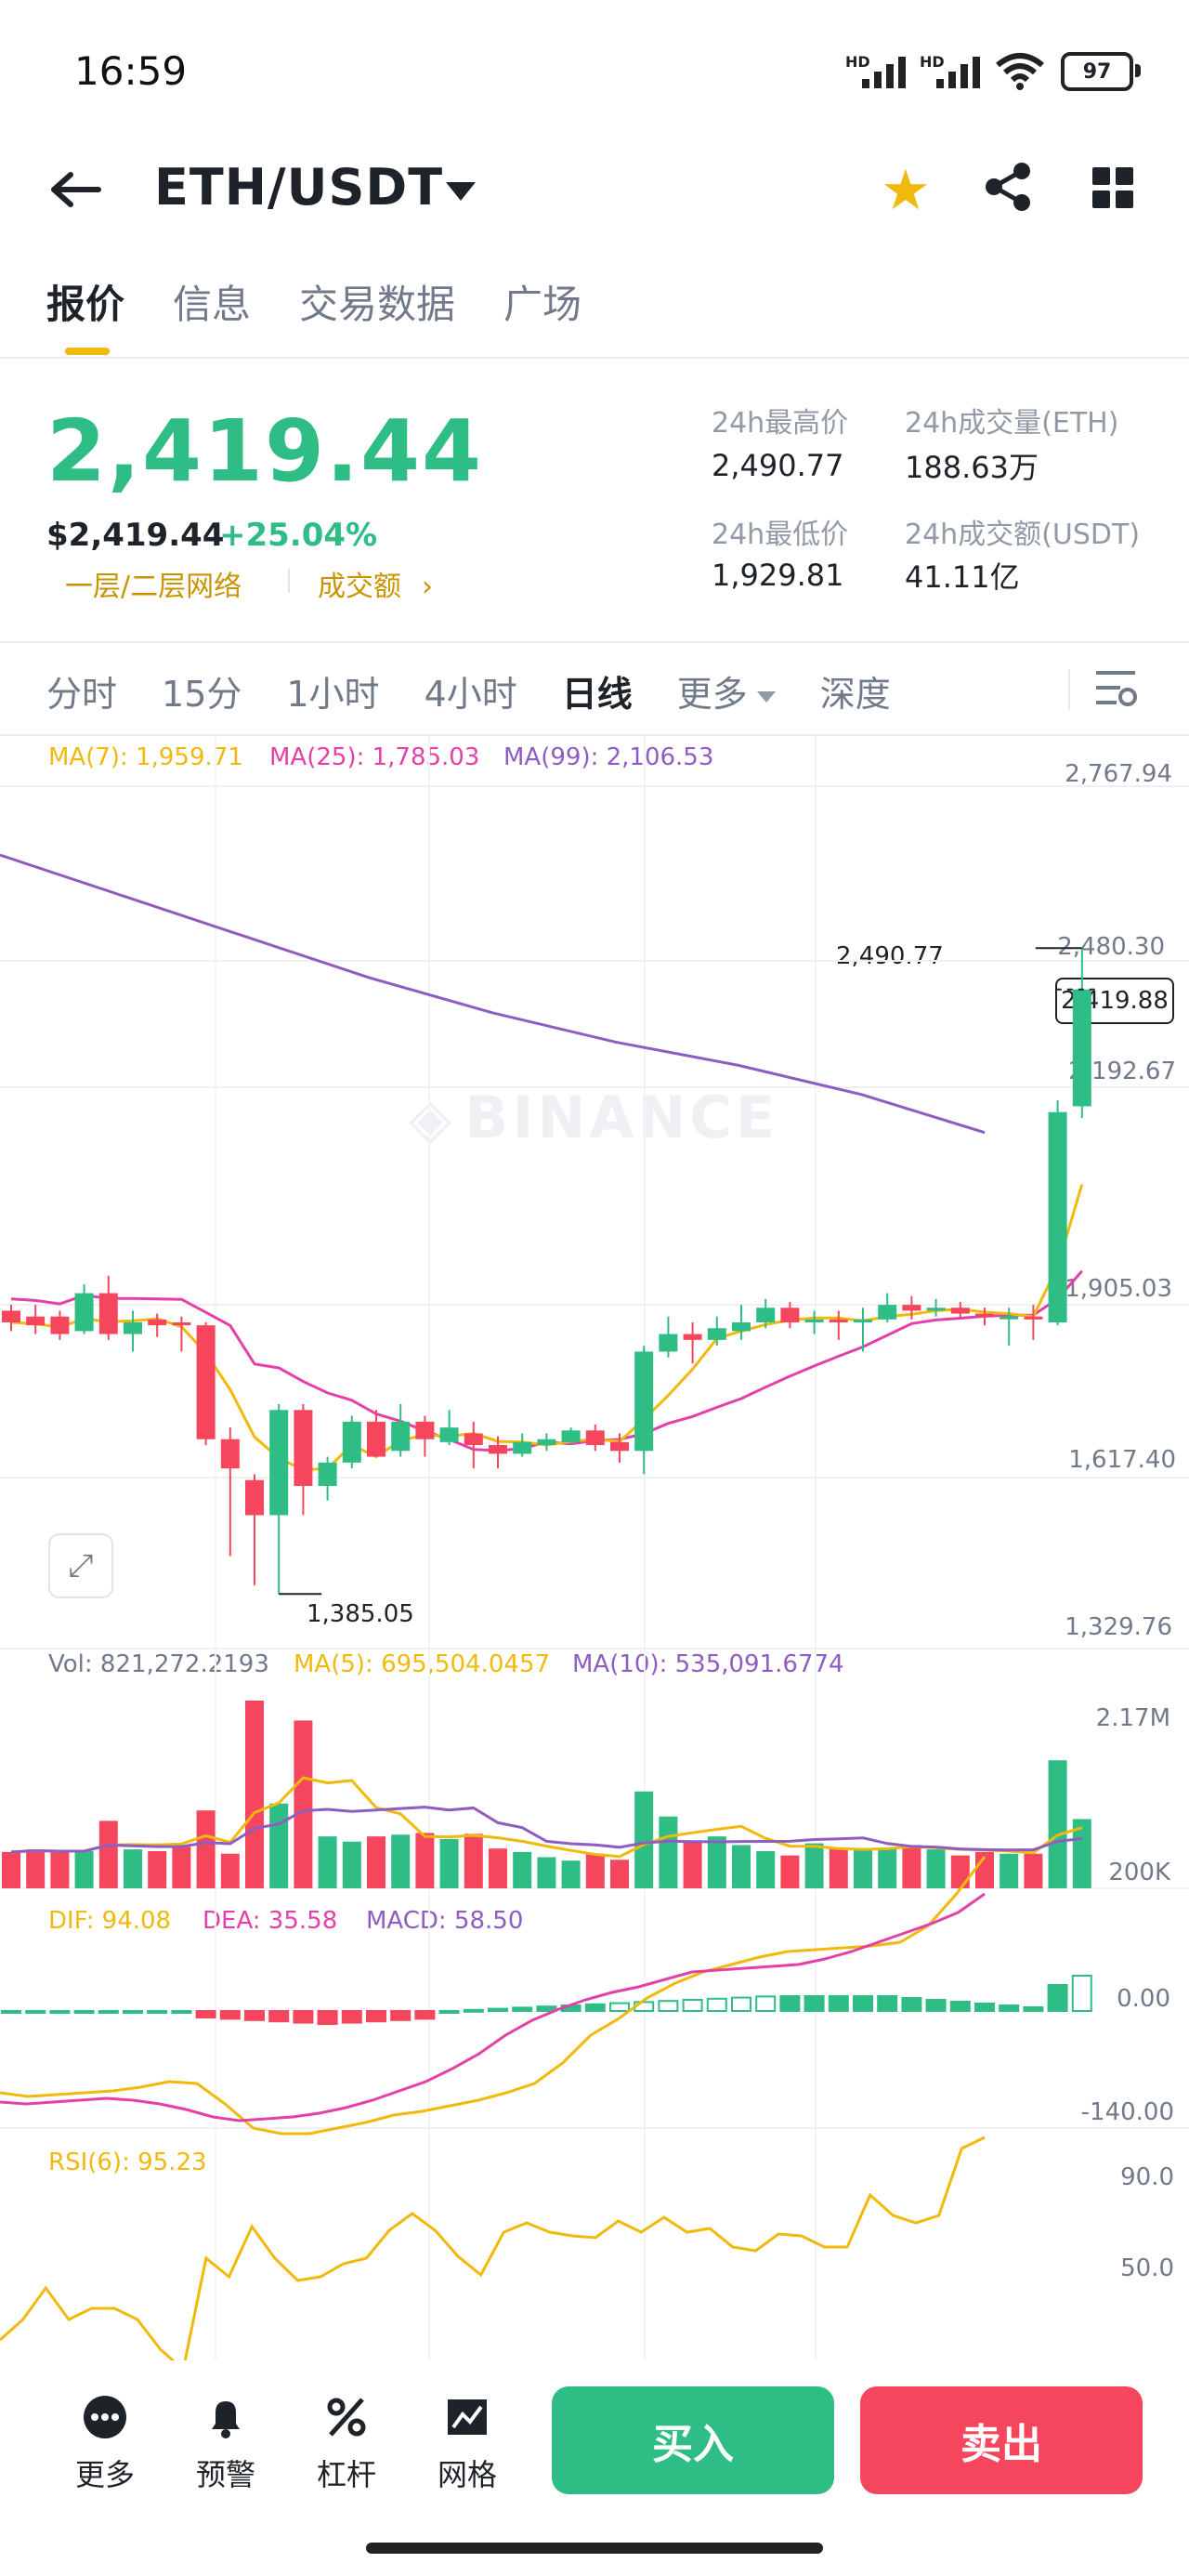  What do you see at coordinates (202, 694) in the screenshot?
I see `interval-15m: 15分` at bounding box center [202, 694].